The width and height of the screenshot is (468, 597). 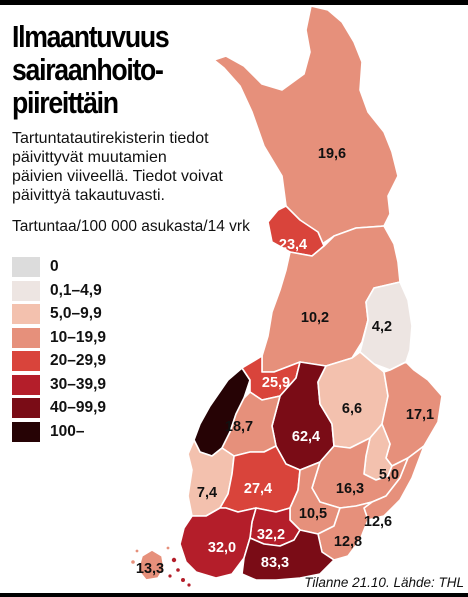 What do you see at coordinates (271, 535) in the screenshot?
I see `label-kanta-hame: 32,2` at bounding box center [271, 535].